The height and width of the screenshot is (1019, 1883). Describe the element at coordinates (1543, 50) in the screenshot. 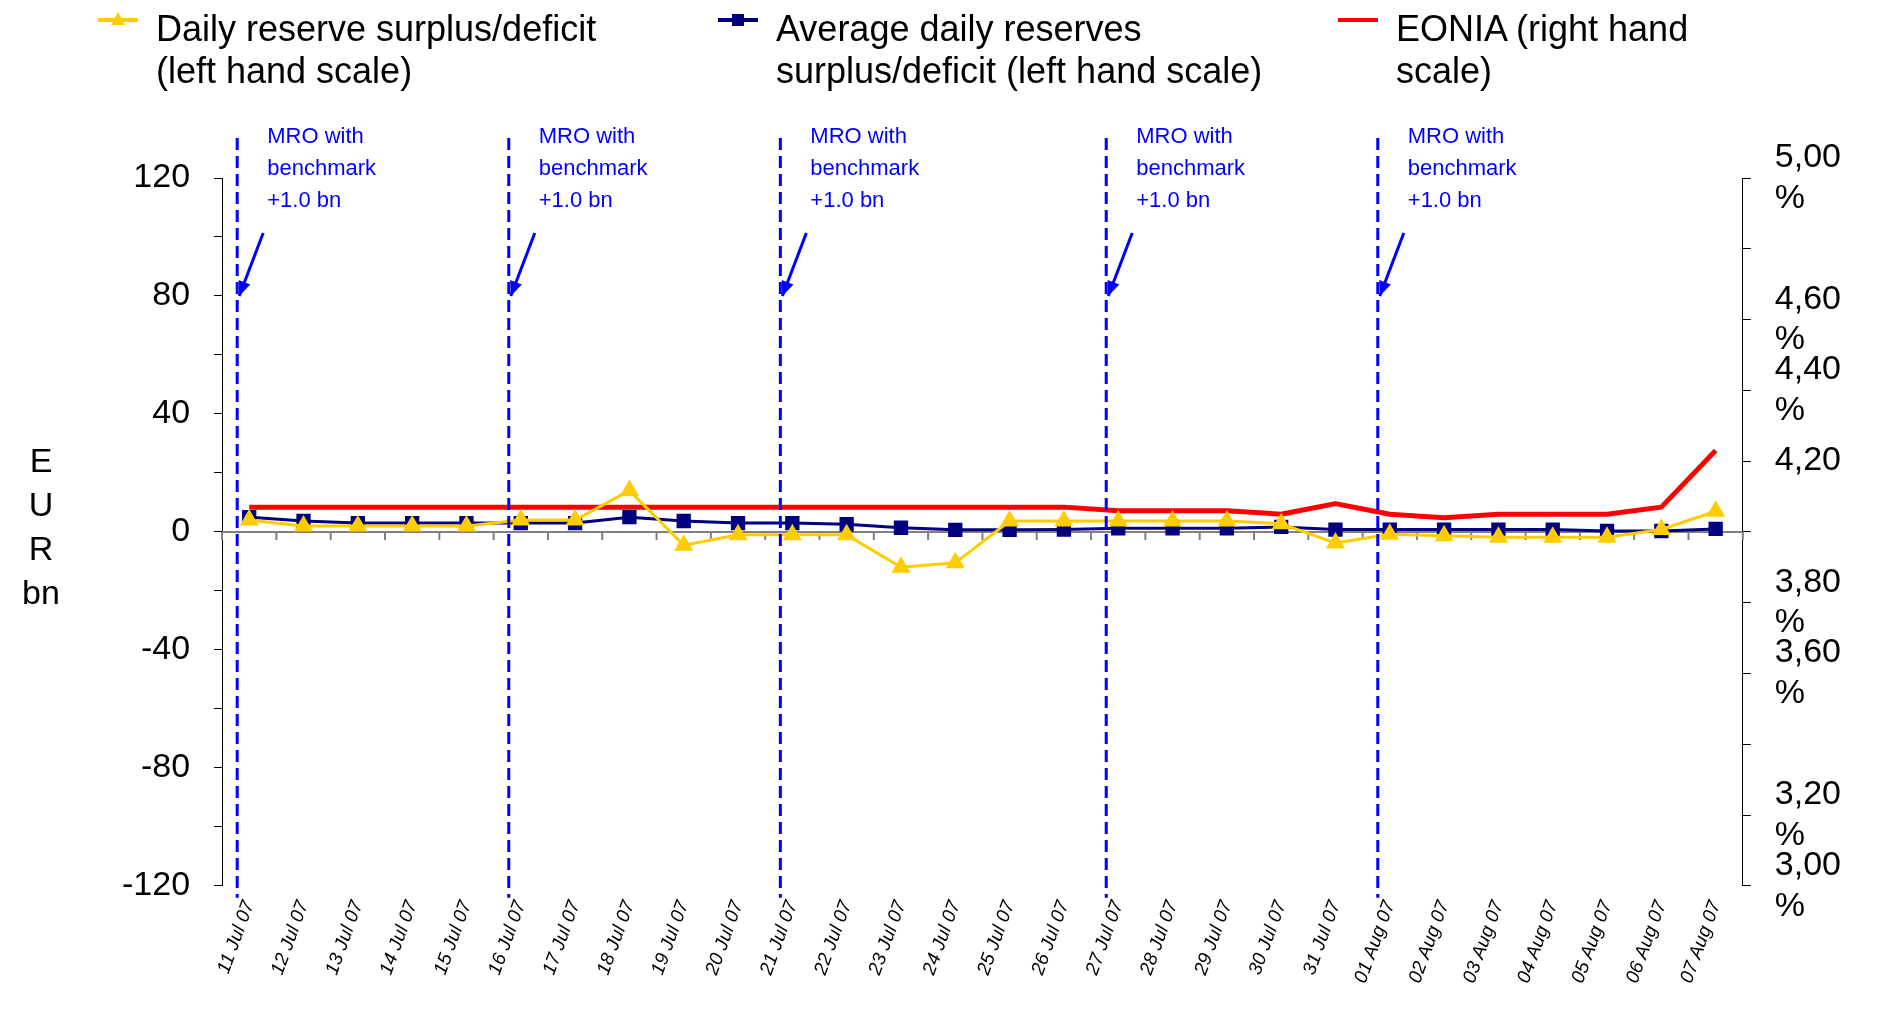

I see `legend-label: EONIA (right hand scale)` at that location.